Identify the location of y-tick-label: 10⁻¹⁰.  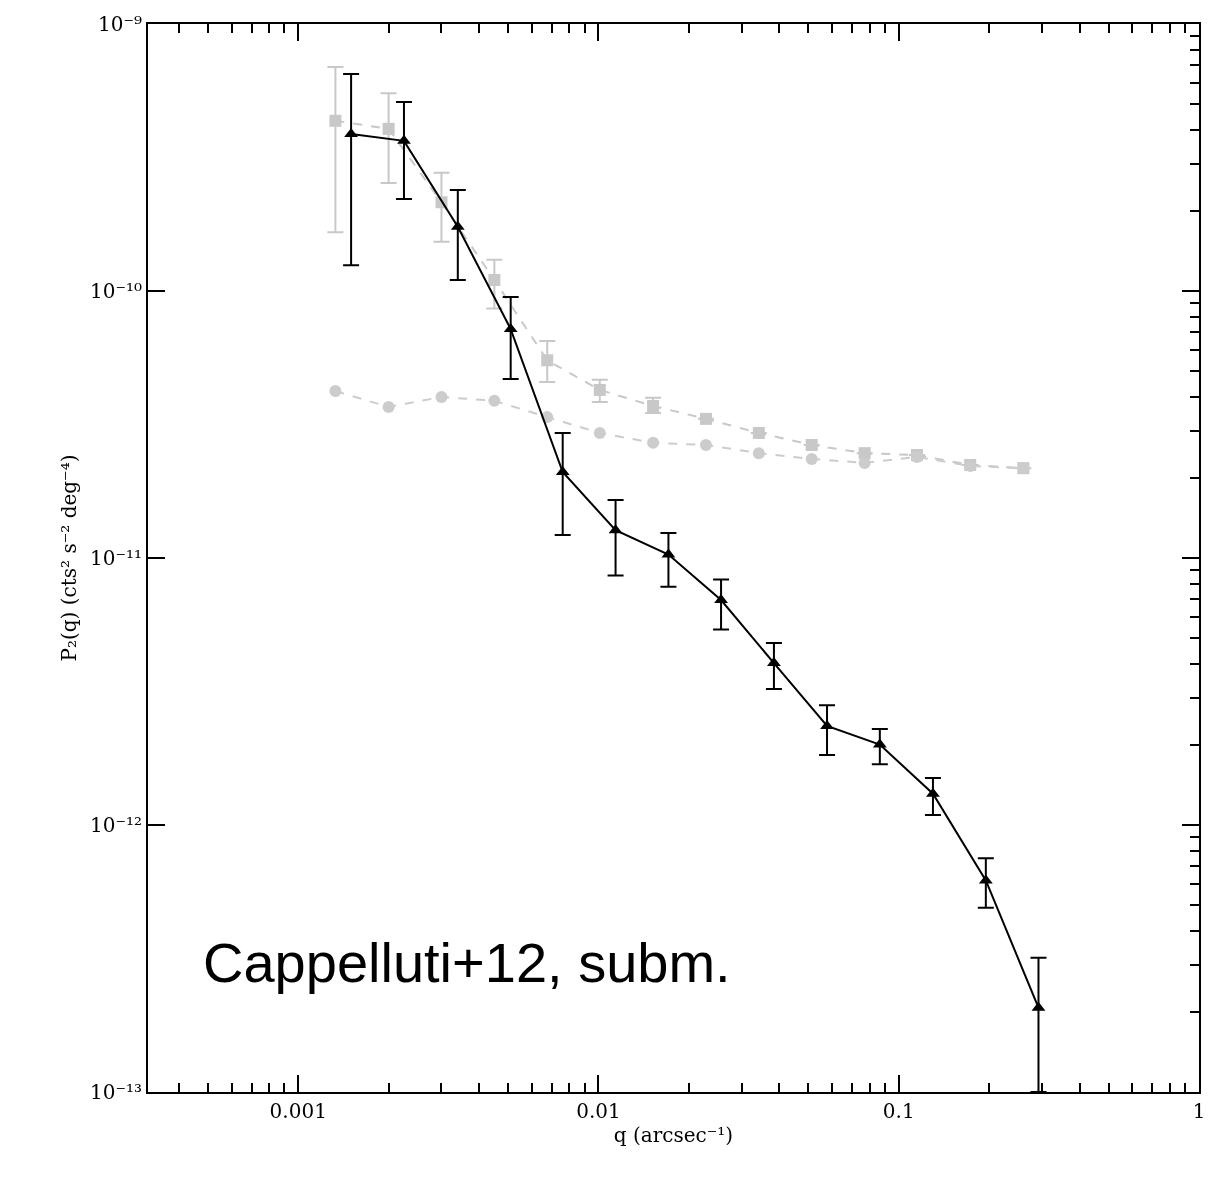
(115, 291).